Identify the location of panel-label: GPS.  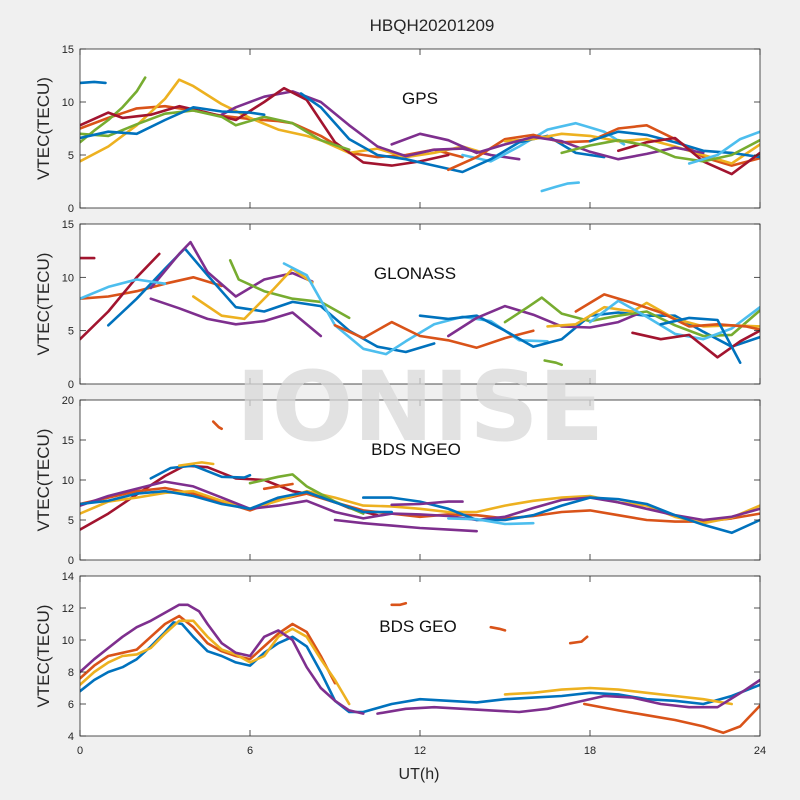
(420, 98).